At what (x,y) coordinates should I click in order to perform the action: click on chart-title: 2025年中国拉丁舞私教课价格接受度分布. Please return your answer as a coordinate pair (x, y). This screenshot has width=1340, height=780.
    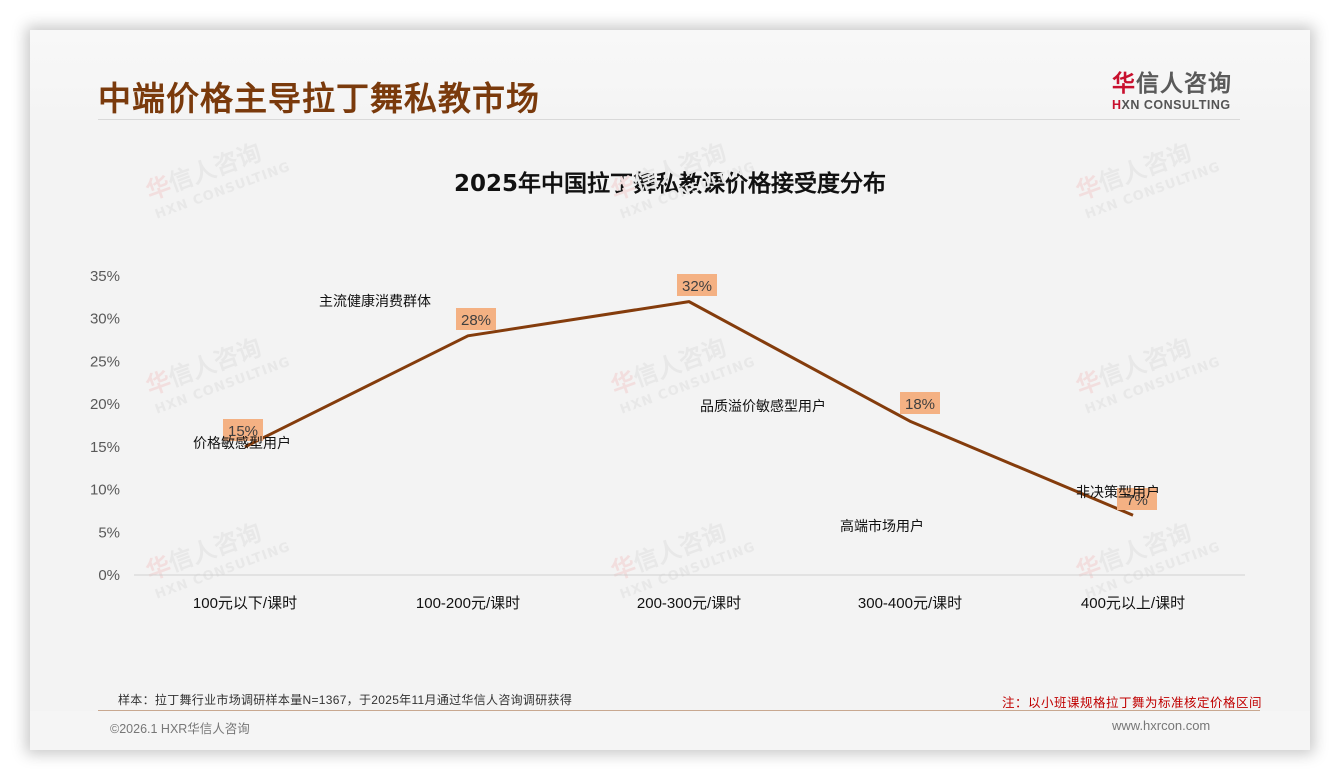
    Looking at the image, I should click on (669, 184).